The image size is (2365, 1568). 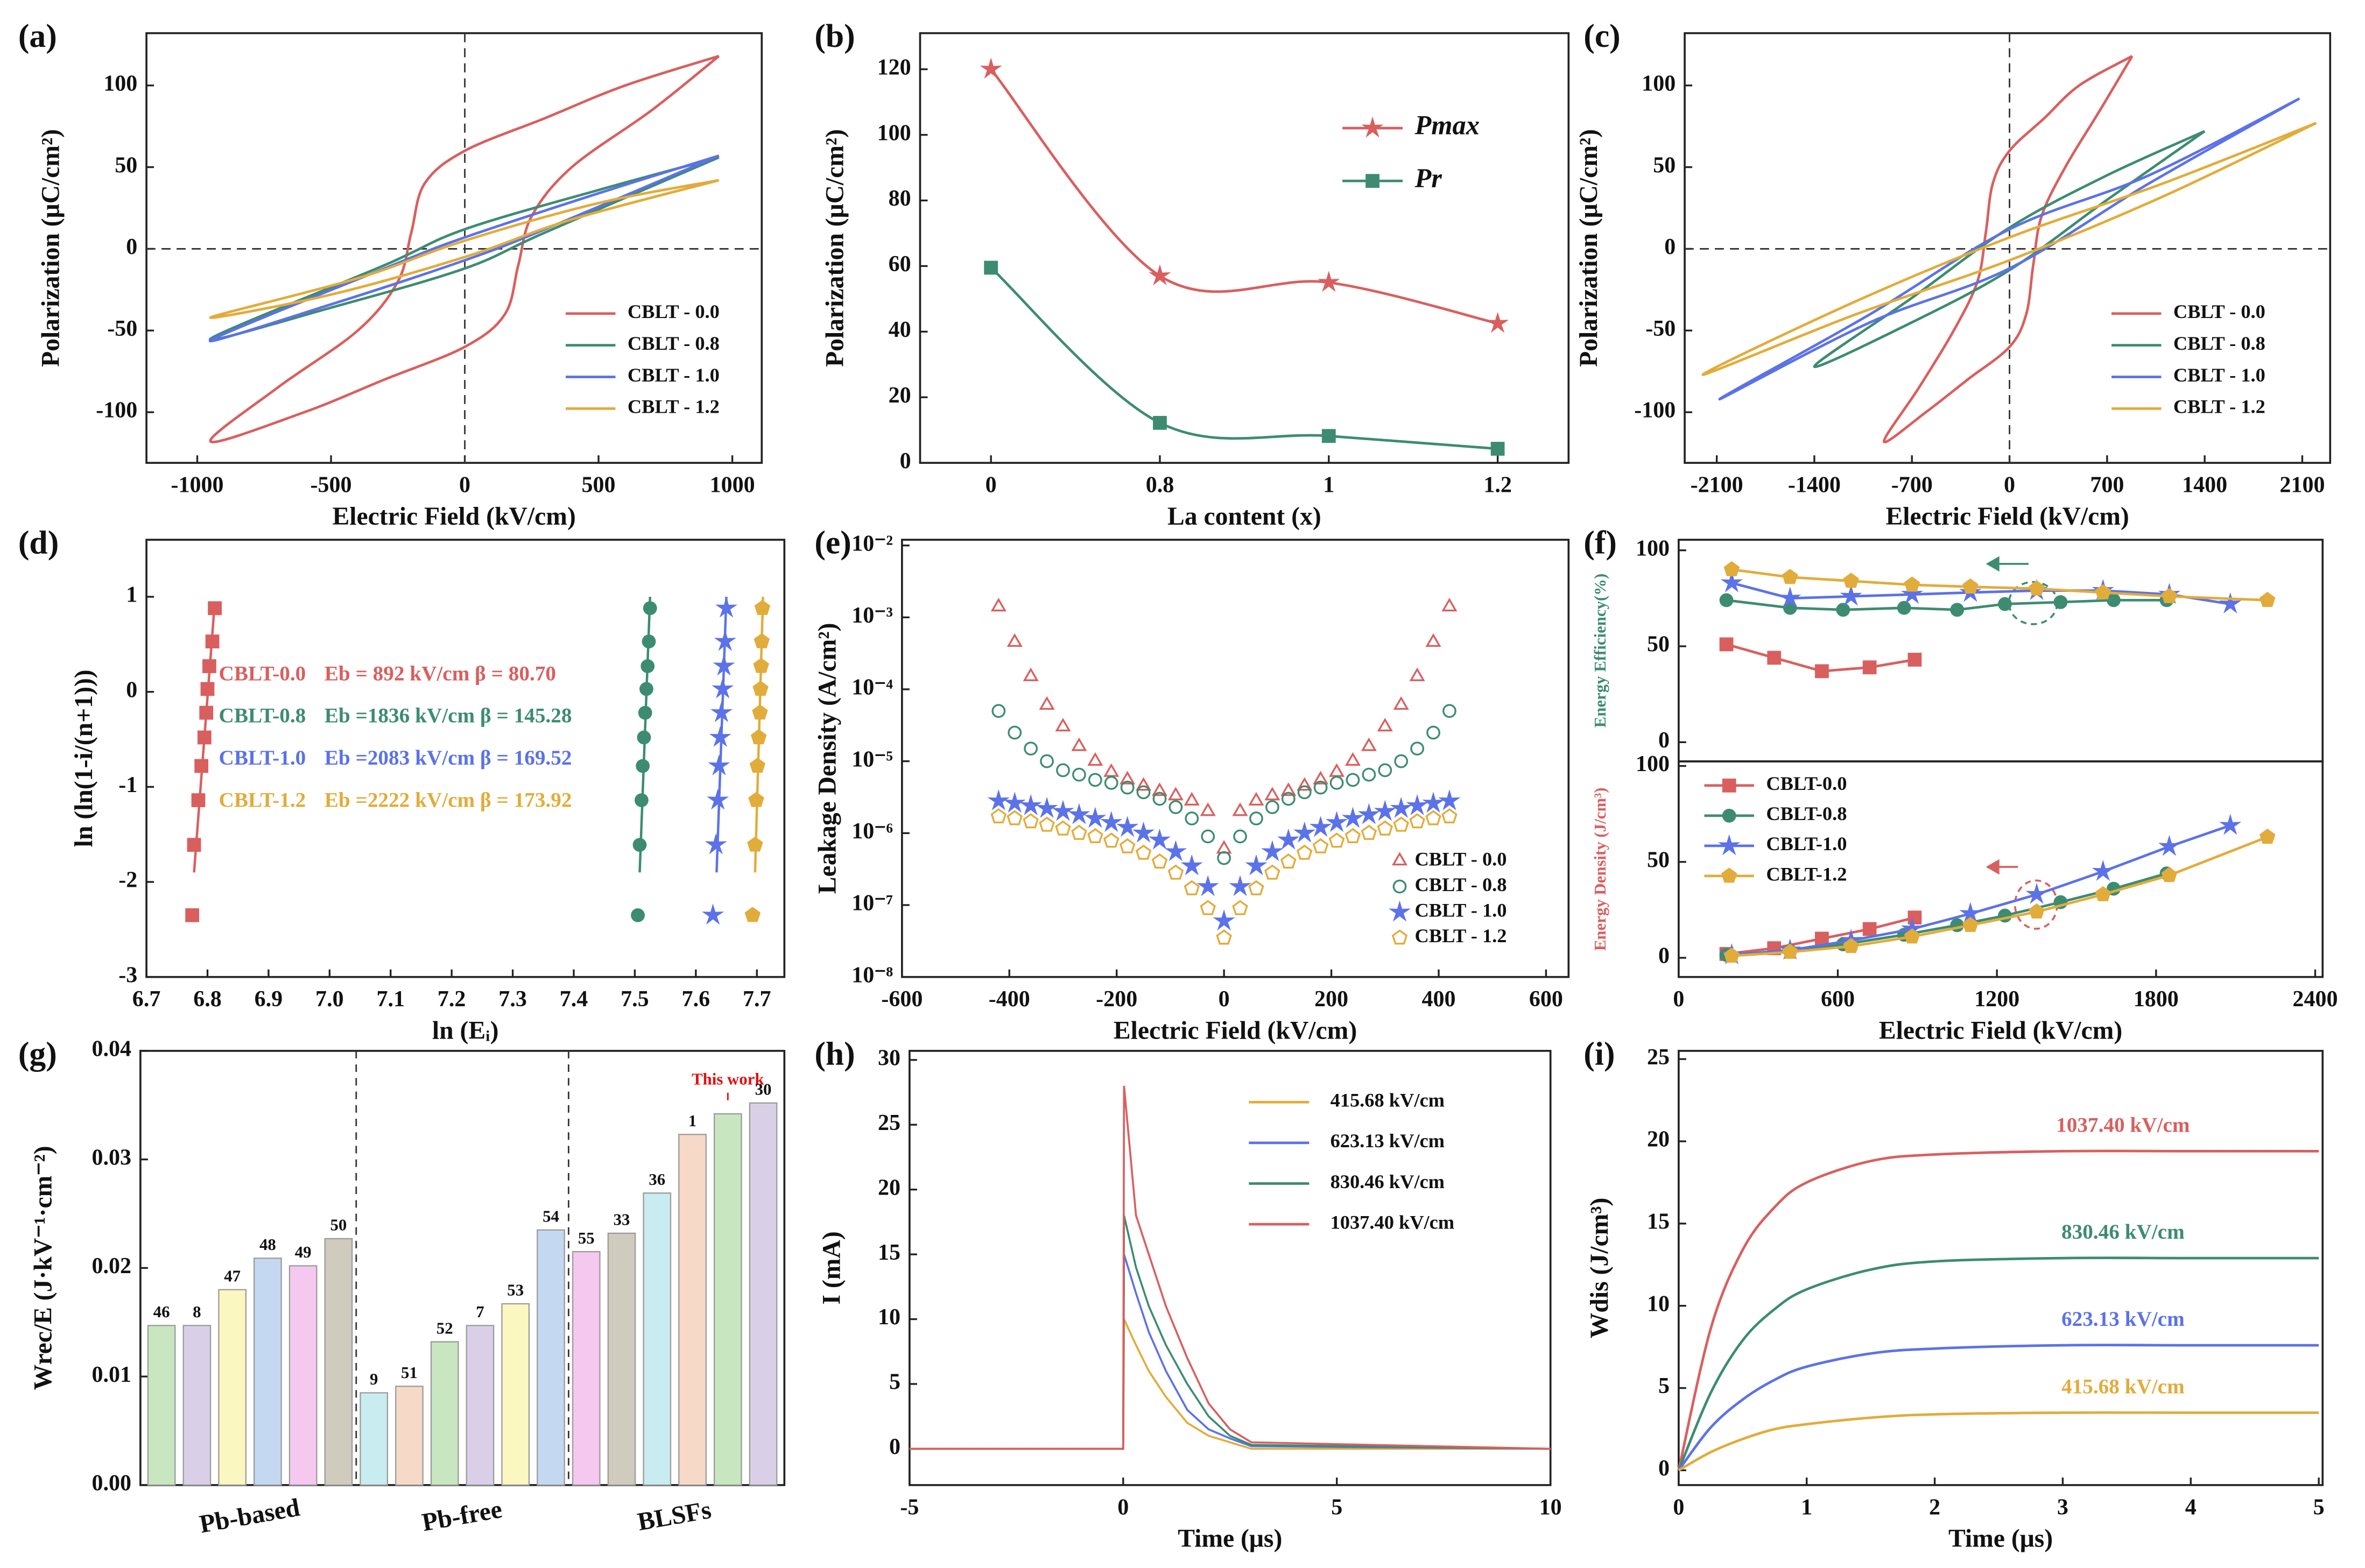 I want to click on legend-label: CBLT - 0.0, so click(x=674, y=311).